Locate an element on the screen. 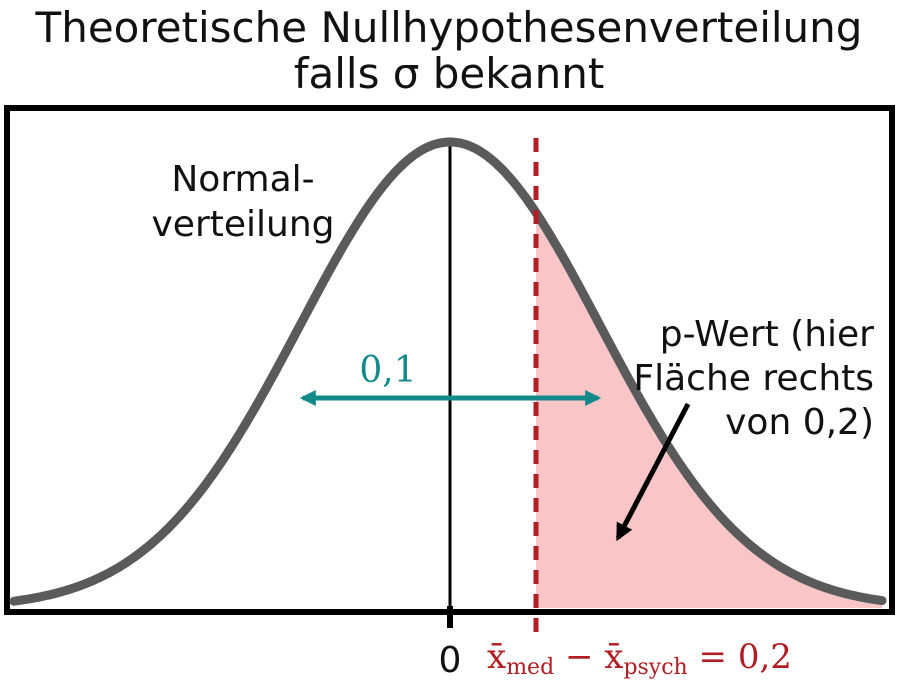 This screenshot has width=898, height=681. width-label: 0,1 is located at coordinates (387, 370).